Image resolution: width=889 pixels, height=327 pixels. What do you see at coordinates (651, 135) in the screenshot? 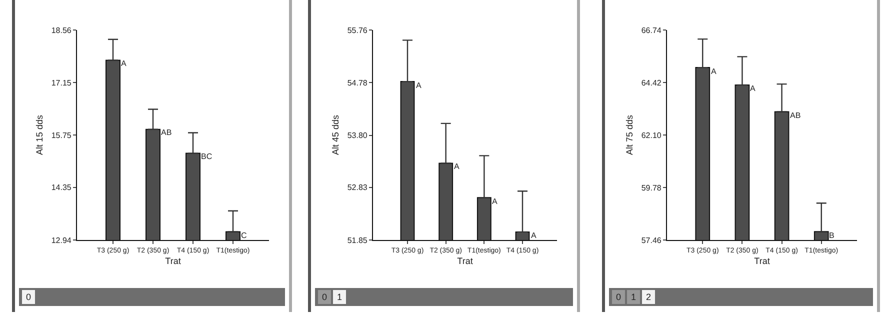
I see `y-tick-label: 62.10` at bounding box center [651, 135].